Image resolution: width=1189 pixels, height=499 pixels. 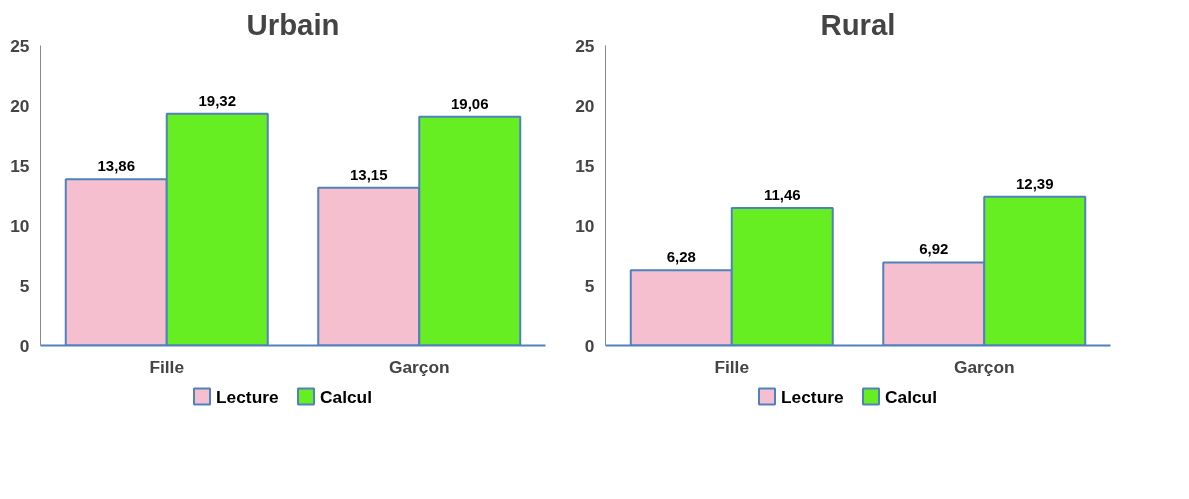 What do you see at coordinates (293, 24) in the screenshot?
I see `chart-title: Urbain` at bounding box center [293, 24].